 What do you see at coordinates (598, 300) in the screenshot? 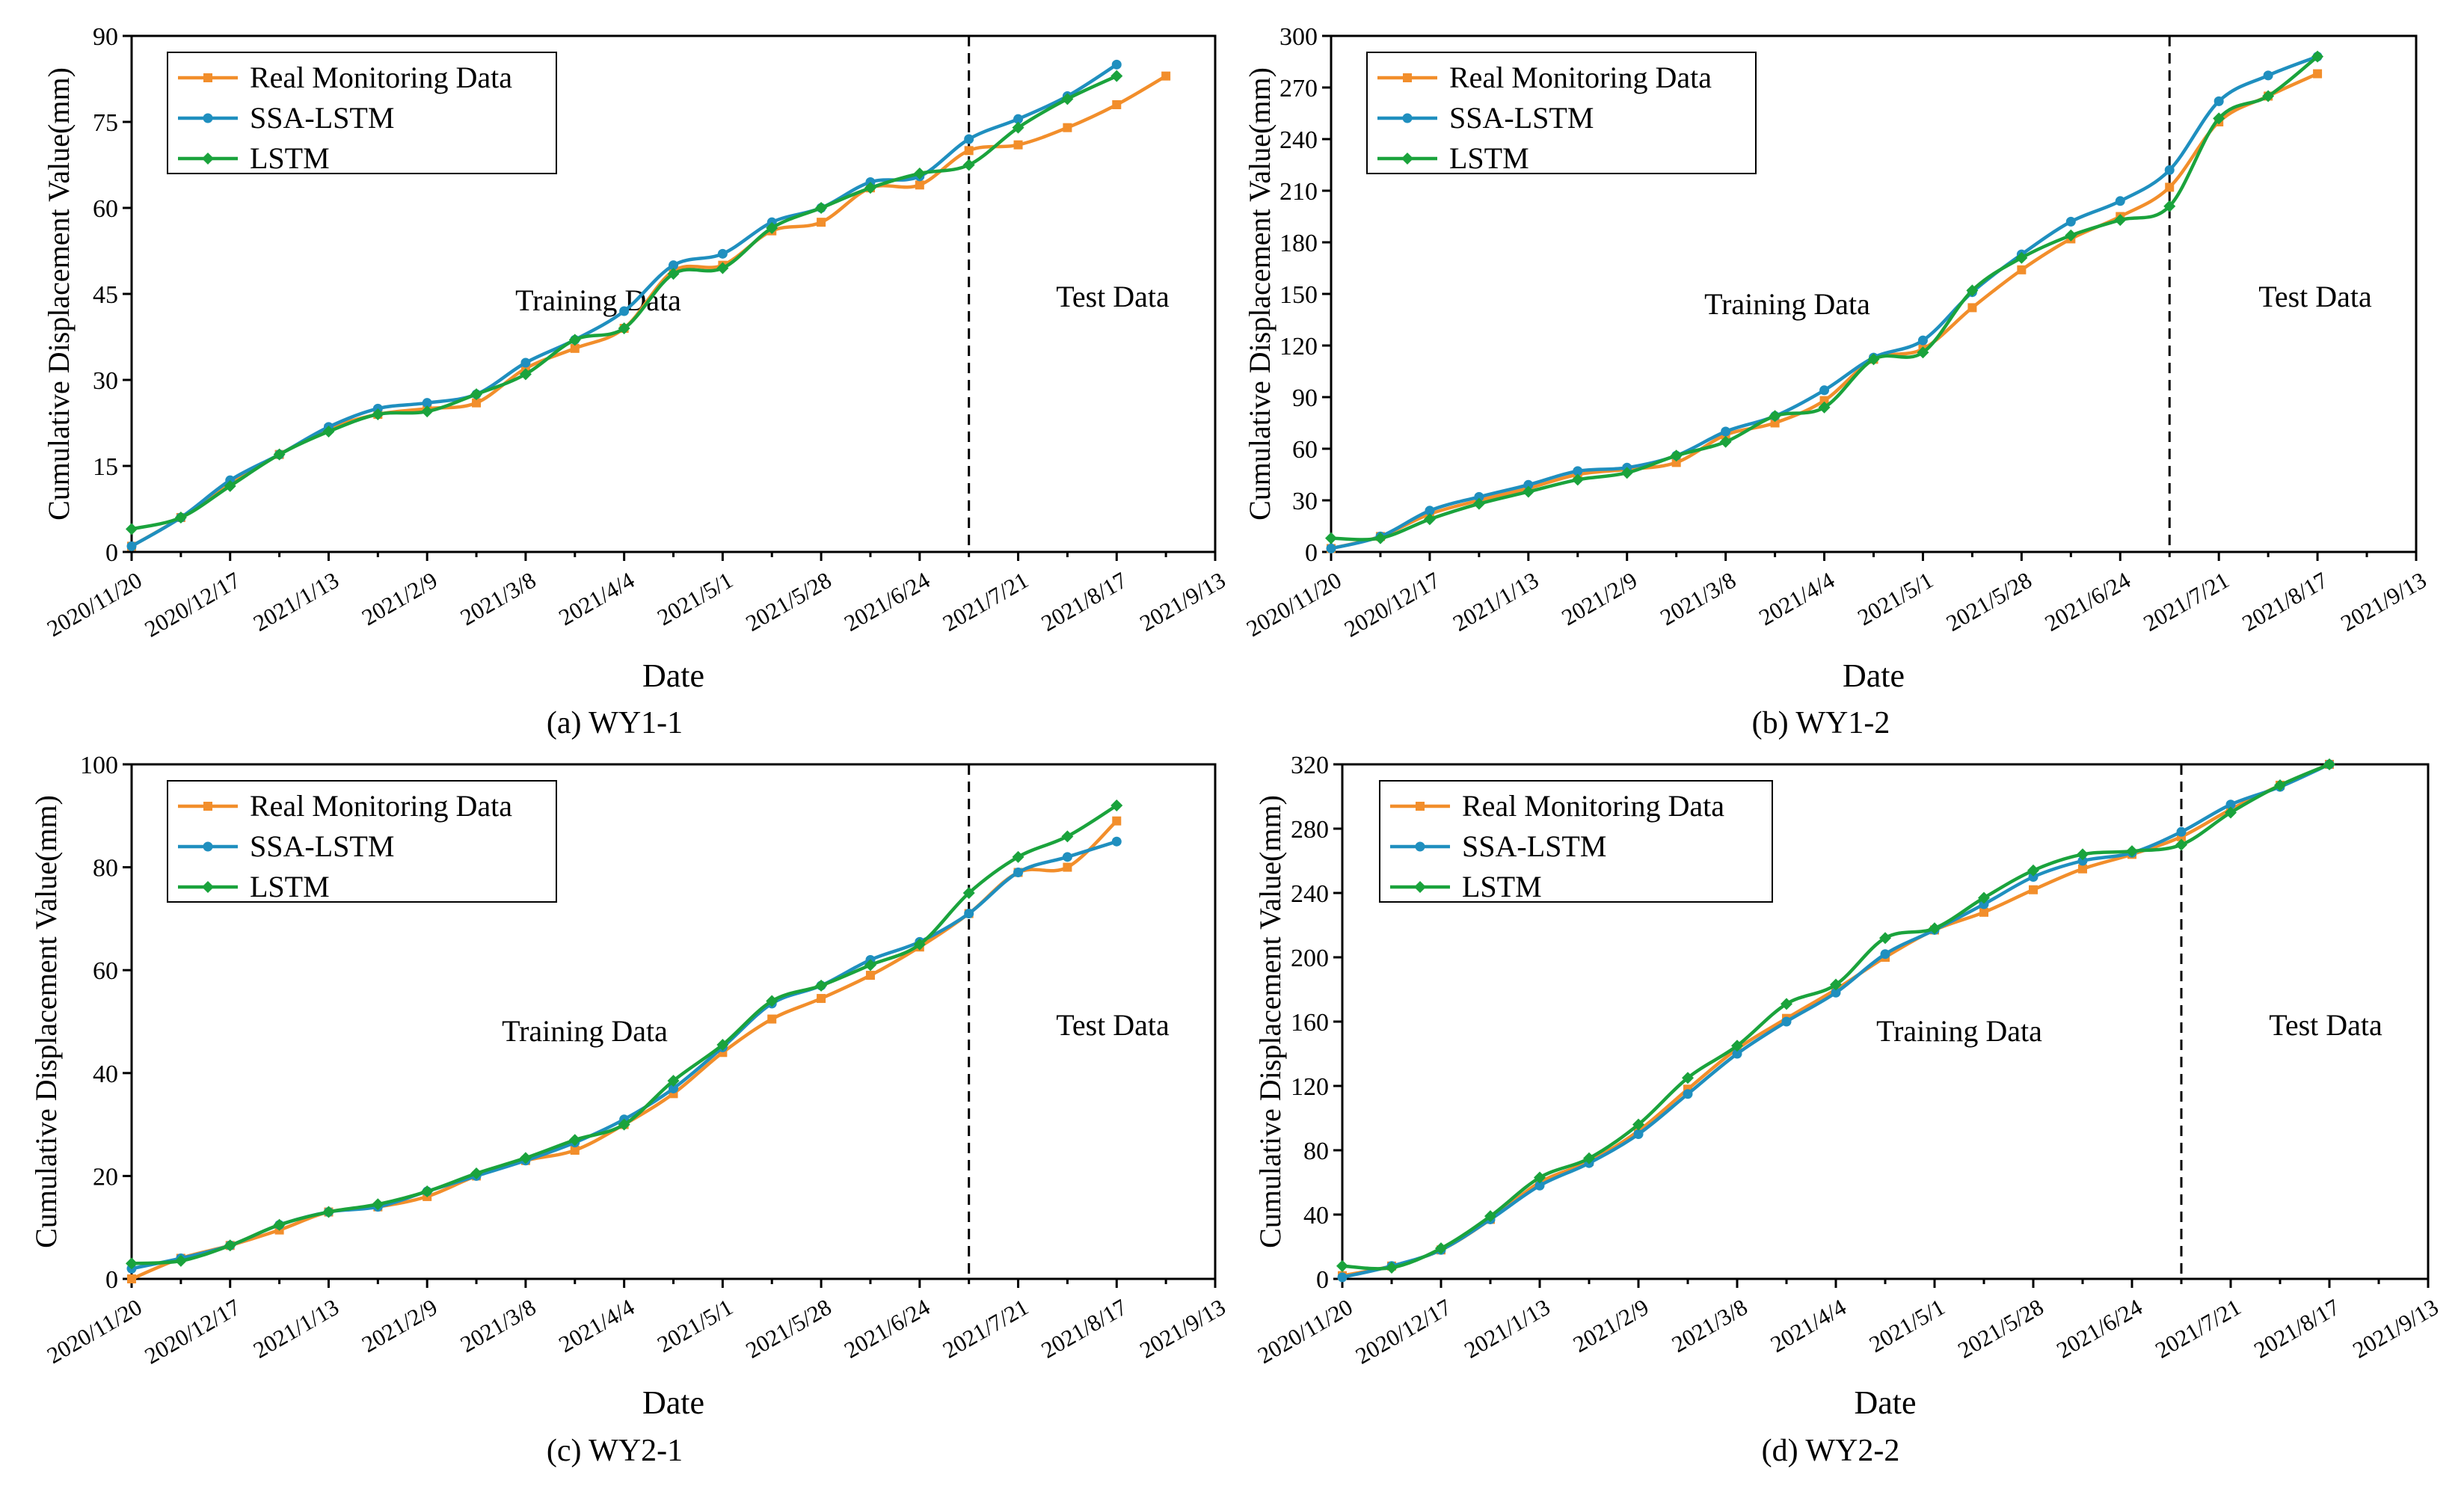
I see `training-data-label: Training Data` at bounding box center [598, 300].